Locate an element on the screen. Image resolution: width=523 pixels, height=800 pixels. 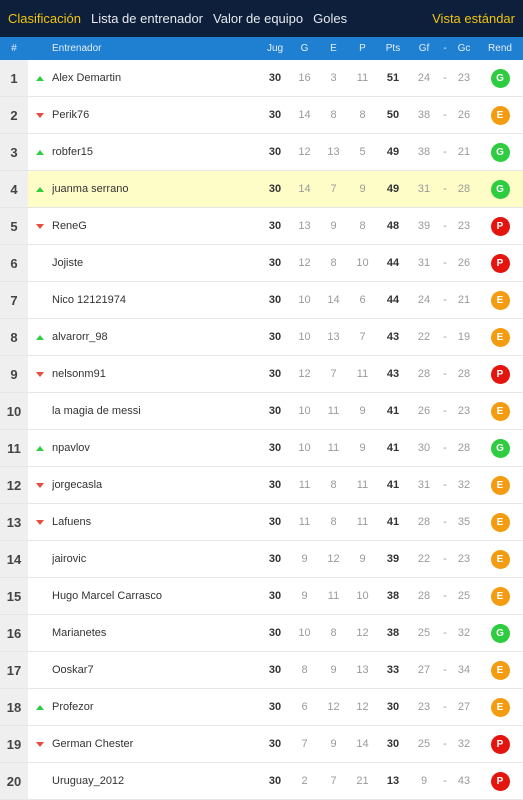
wins: 8 is located at coordinates (304, 670).